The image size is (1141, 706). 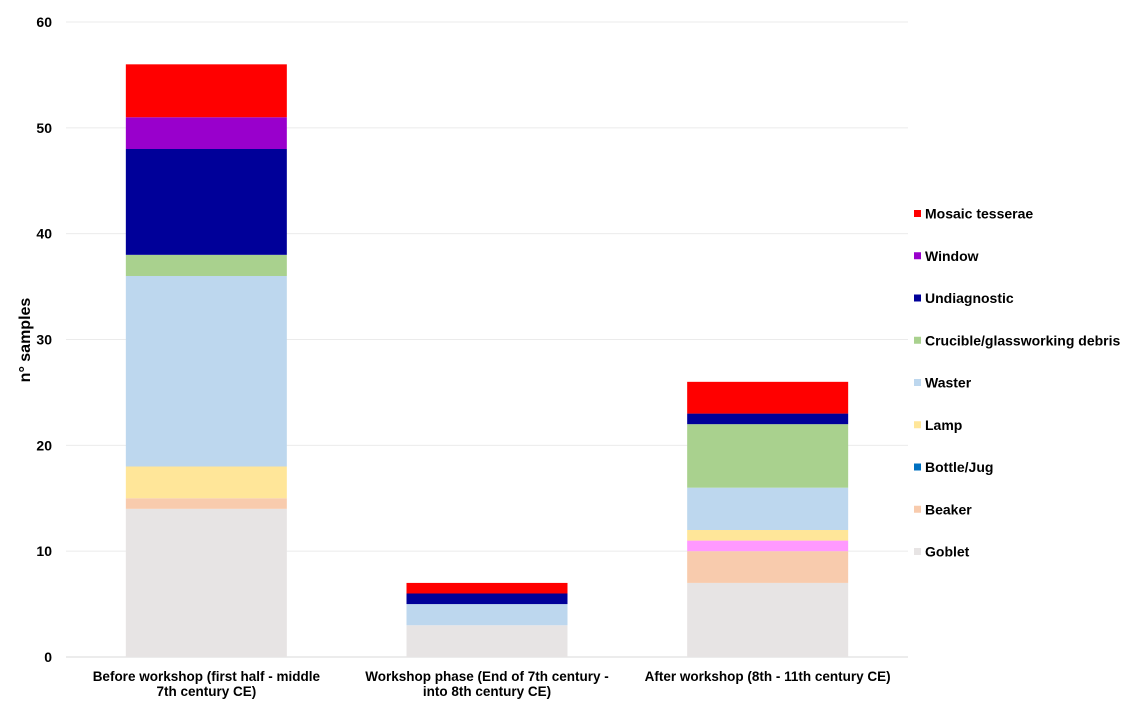 I want to click on x-tick-label: into 8th century CE), so click(x=487, y=691).